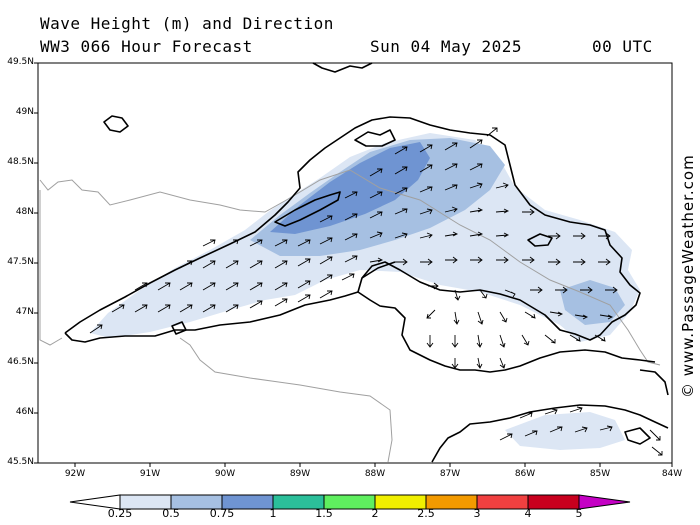 This screenshot has height=525, width=700. What do you see at coordinates (116, 124) in the screenshot?
I see `island-north` at bounding box center [116, 124].